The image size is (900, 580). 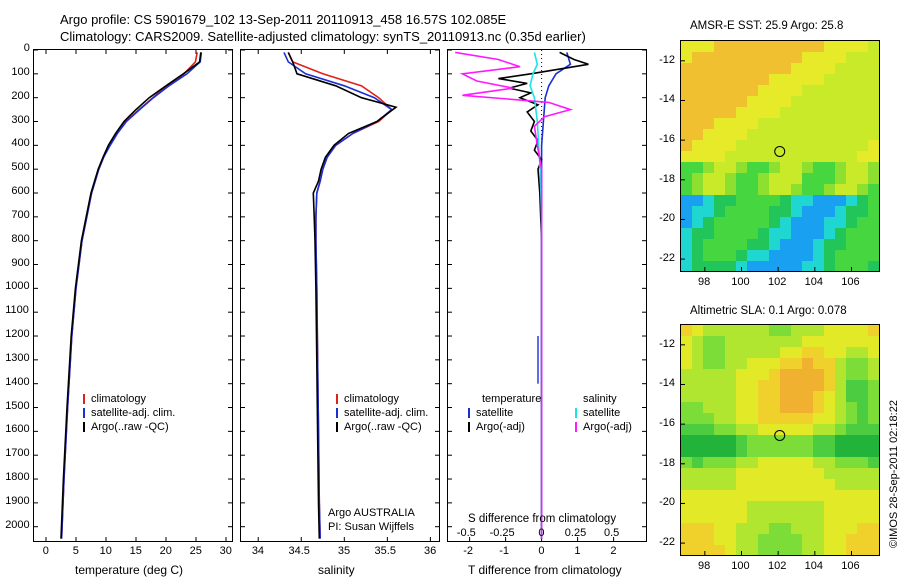 What do you see at coordinates (600, 399) in the screenshot?
I see `legend-salinity-title: salinity` at bounding box center [600, 399].